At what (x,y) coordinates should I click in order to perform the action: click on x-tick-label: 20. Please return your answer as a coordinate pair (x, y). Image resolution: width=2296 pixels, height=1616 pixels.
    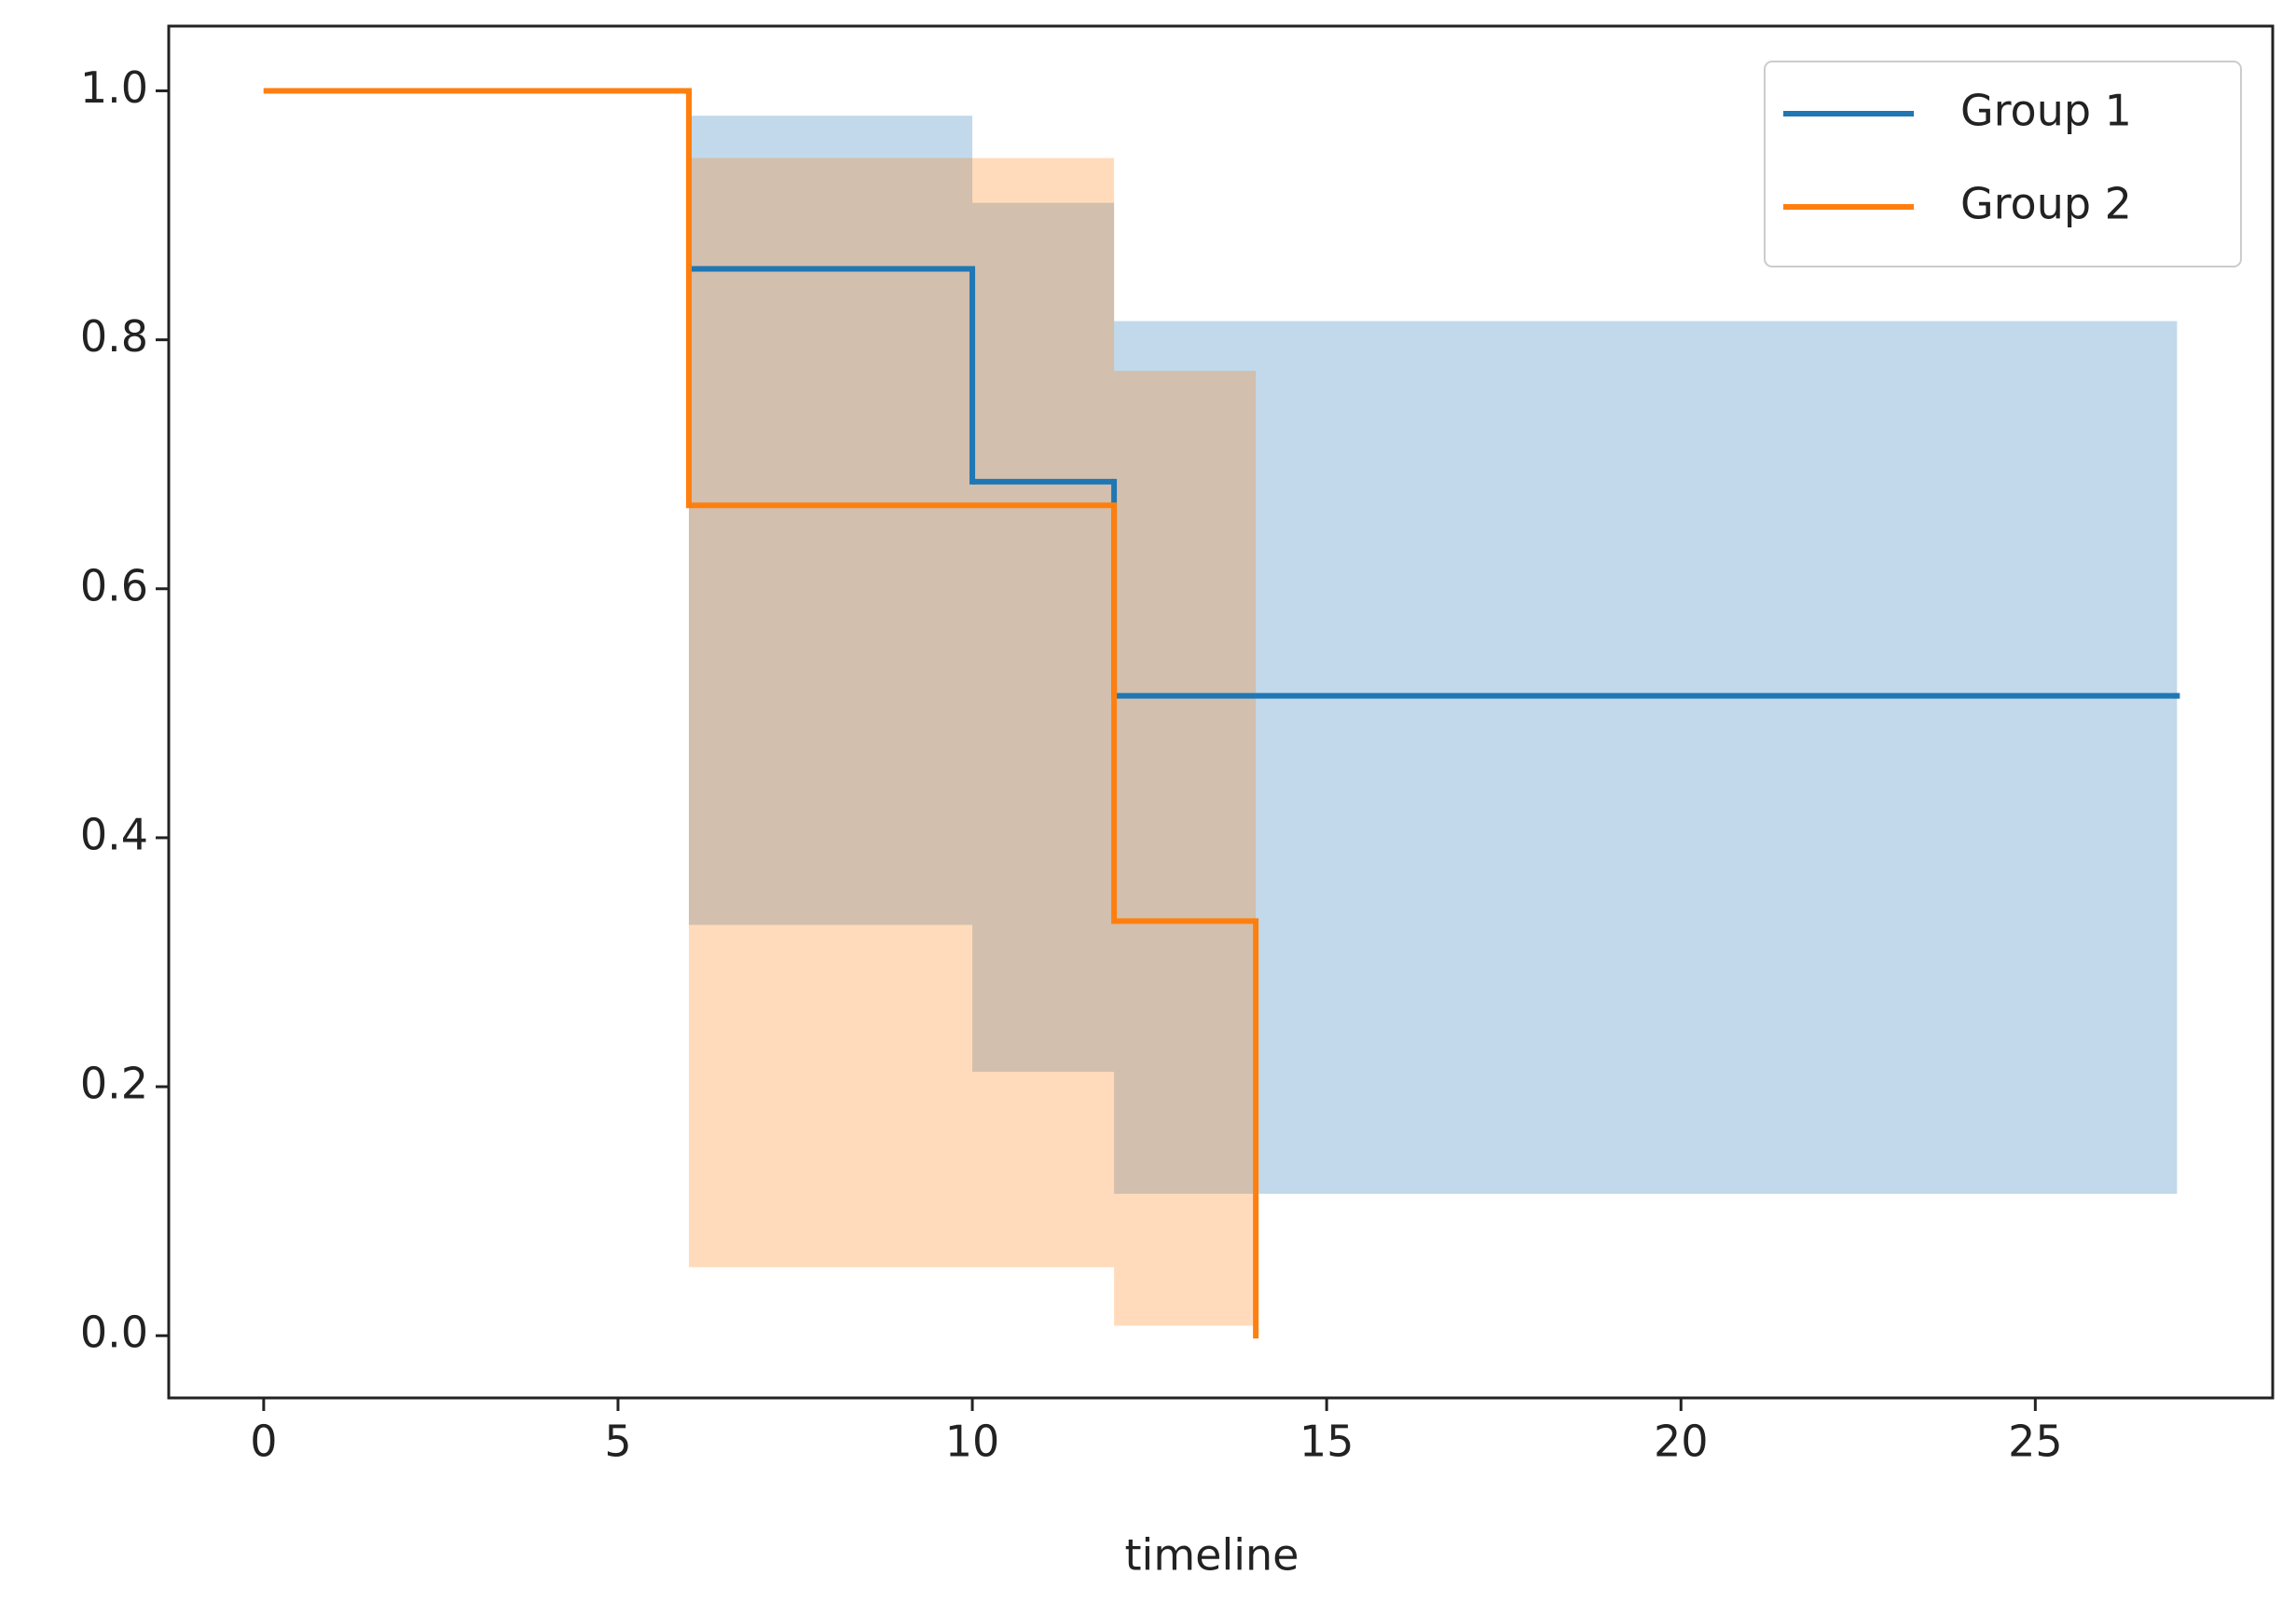
    Looking at the image, I should click on (1681, 1442).